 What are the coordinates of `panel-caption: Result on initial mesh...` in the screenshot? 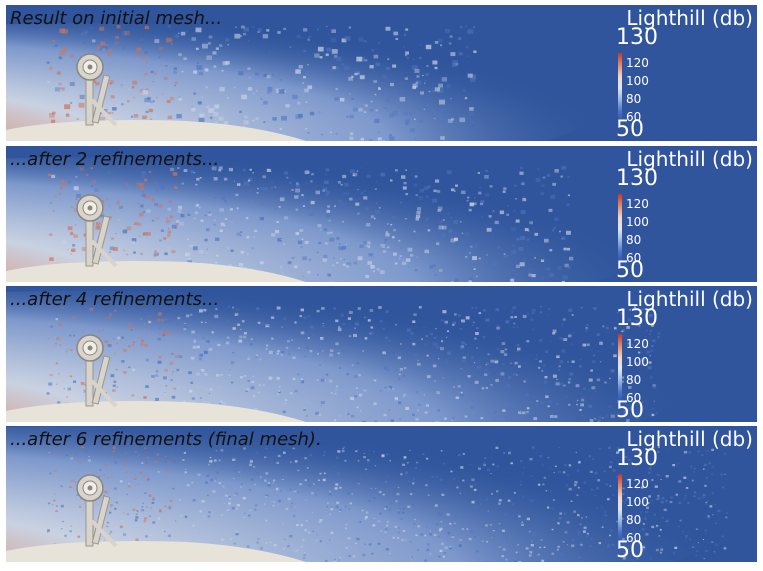 It's located at (116, 18).